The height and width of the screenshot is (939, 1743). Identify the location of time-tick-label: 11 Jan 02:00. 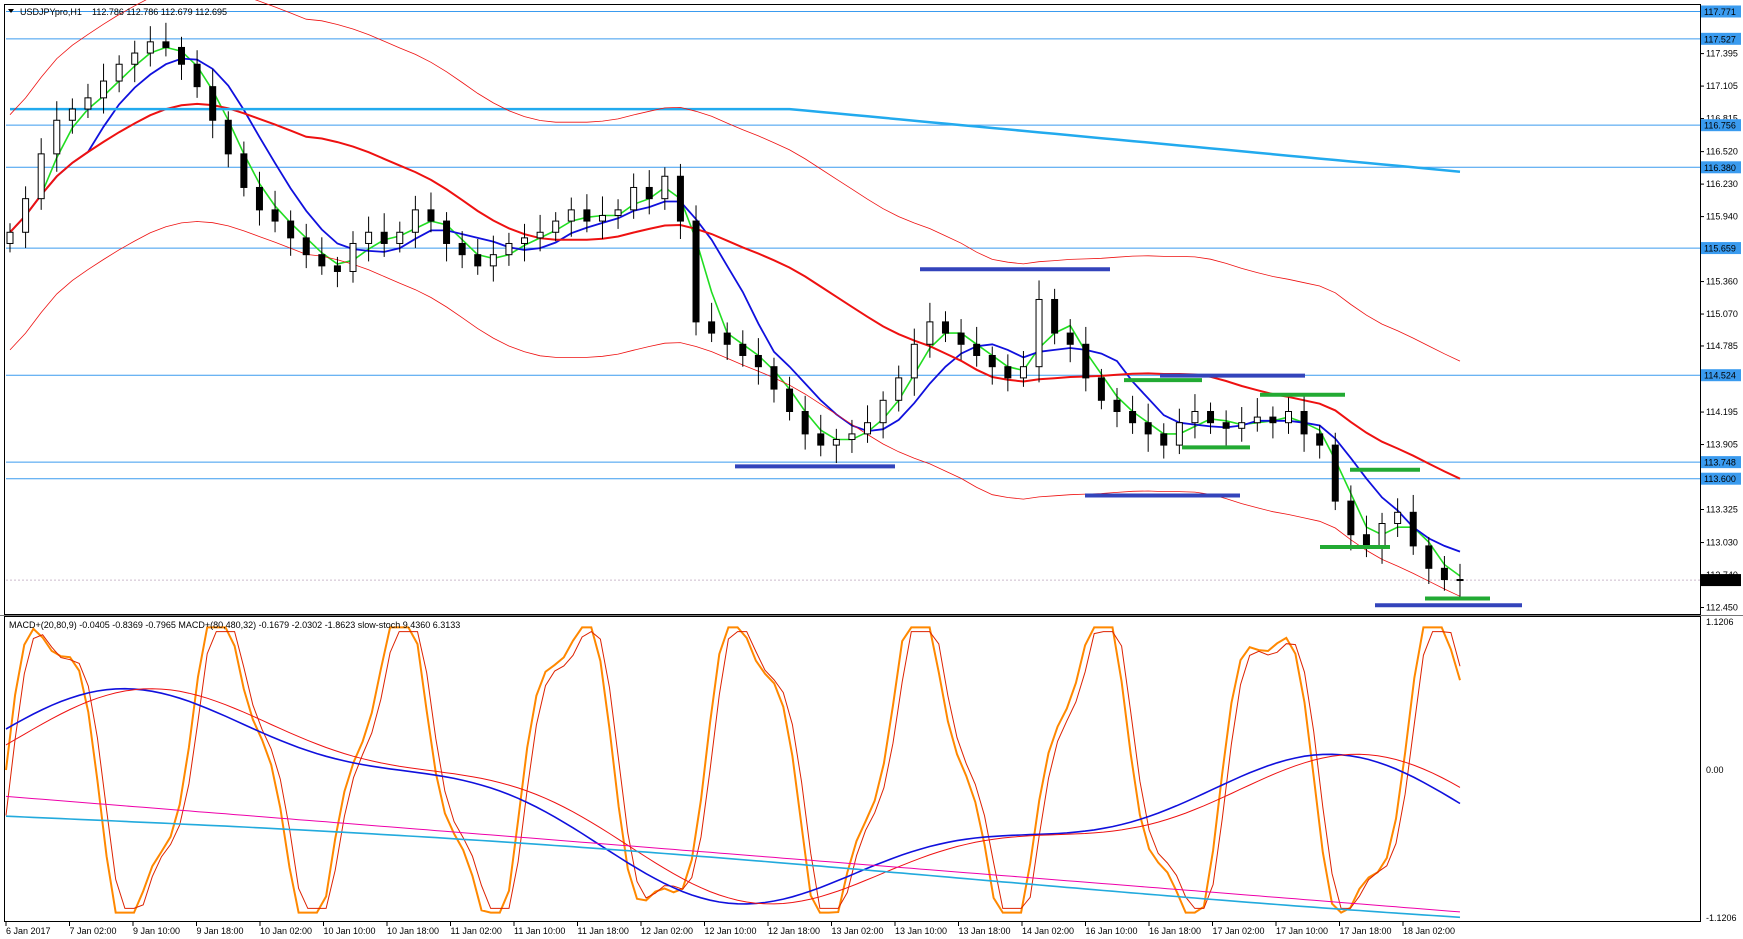
(476, 931).